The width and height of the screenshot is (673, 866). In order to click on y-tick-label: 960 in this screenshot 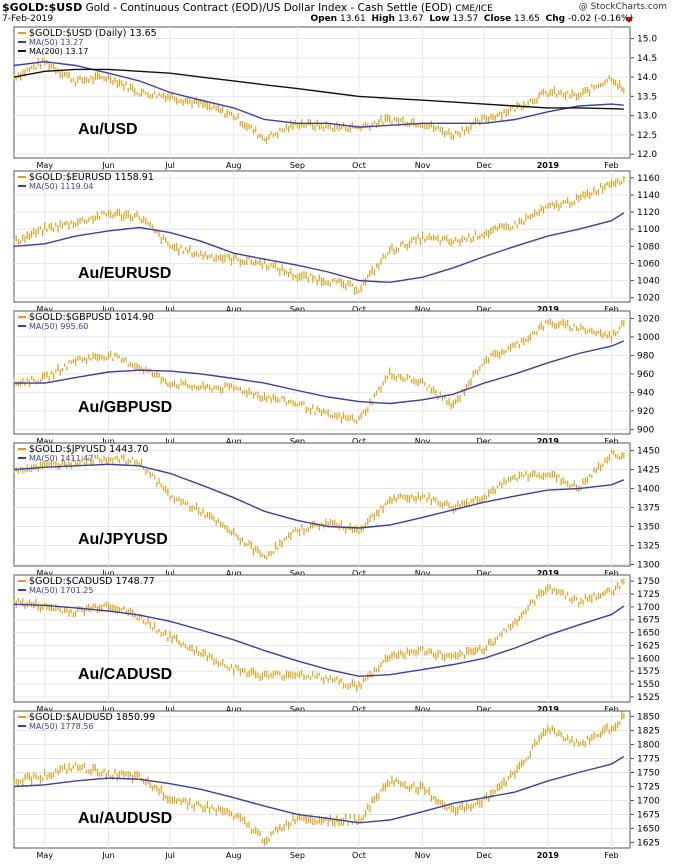, I will do `click(645, 375)`.